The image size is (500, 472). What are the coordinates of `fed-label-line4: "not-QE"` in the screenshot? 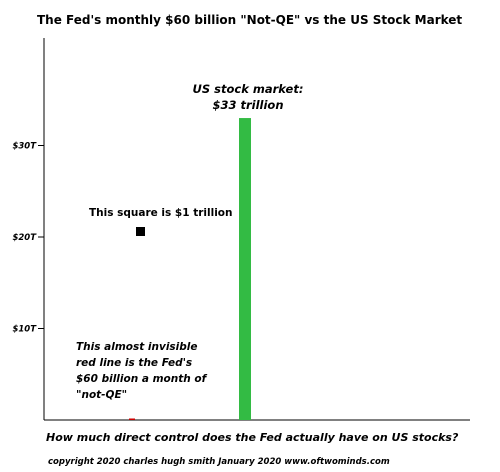 It's located at (101, 395).